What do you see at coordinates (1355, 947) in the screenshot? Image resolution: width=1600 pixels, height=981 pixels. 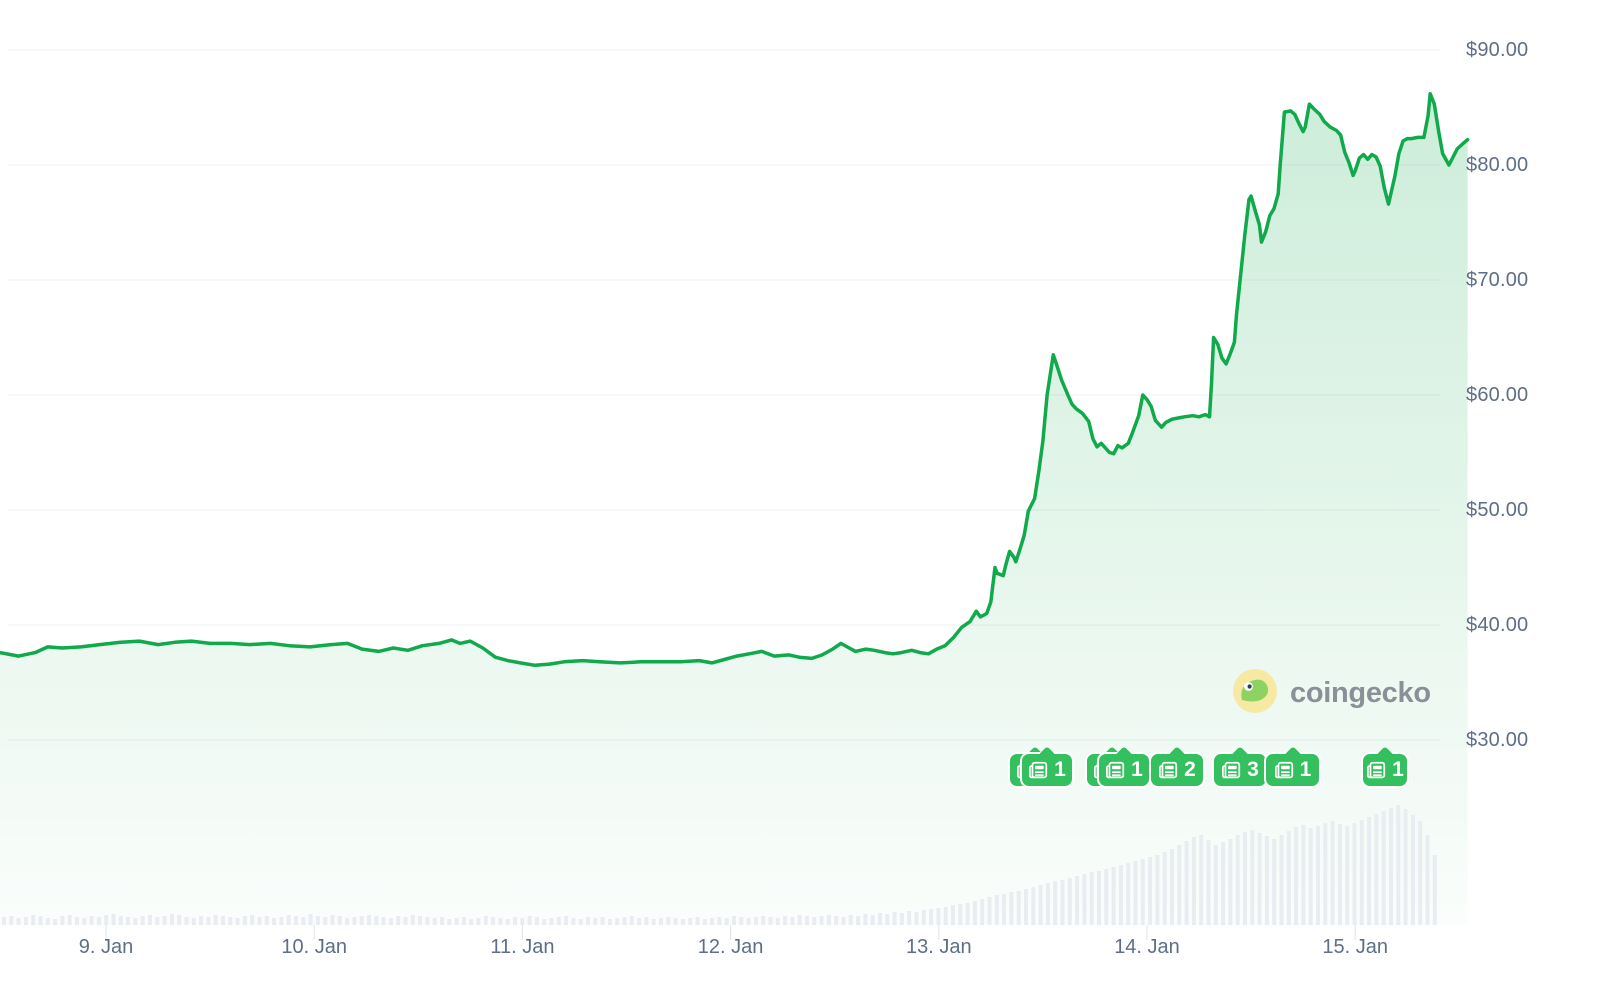 I see `x-axis-label: 15. Jan` at bounding box center [1355, 947].